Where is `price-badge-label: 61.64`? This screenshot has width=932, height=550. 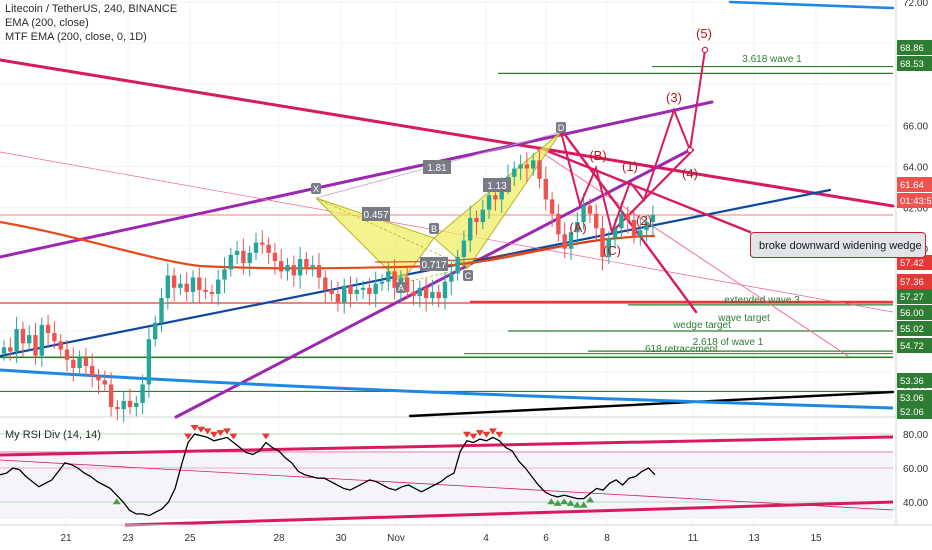
price-badge-label: 61.64 is located at coordinates (912, 185).